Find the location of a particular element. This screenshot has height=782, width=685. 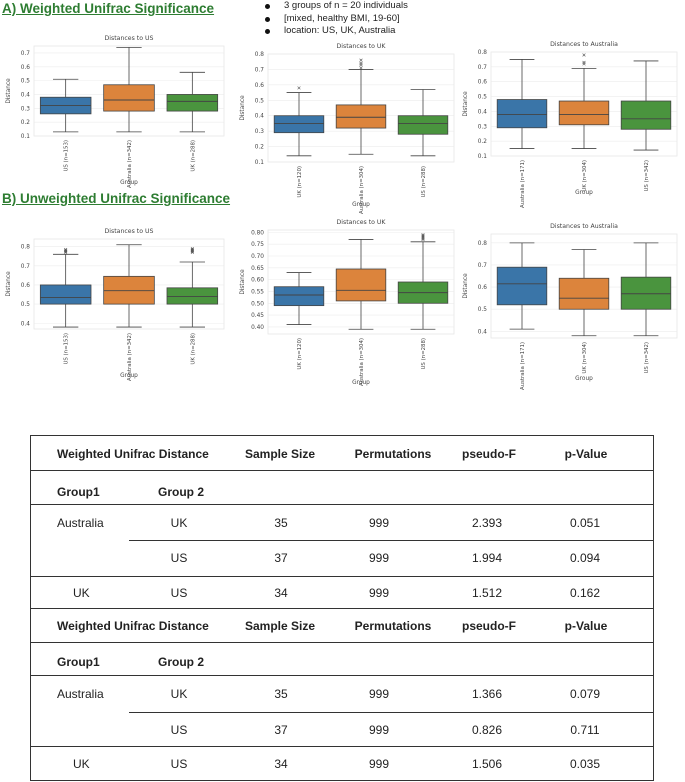

cell-group1: UK is located at coordinates (81, 593).